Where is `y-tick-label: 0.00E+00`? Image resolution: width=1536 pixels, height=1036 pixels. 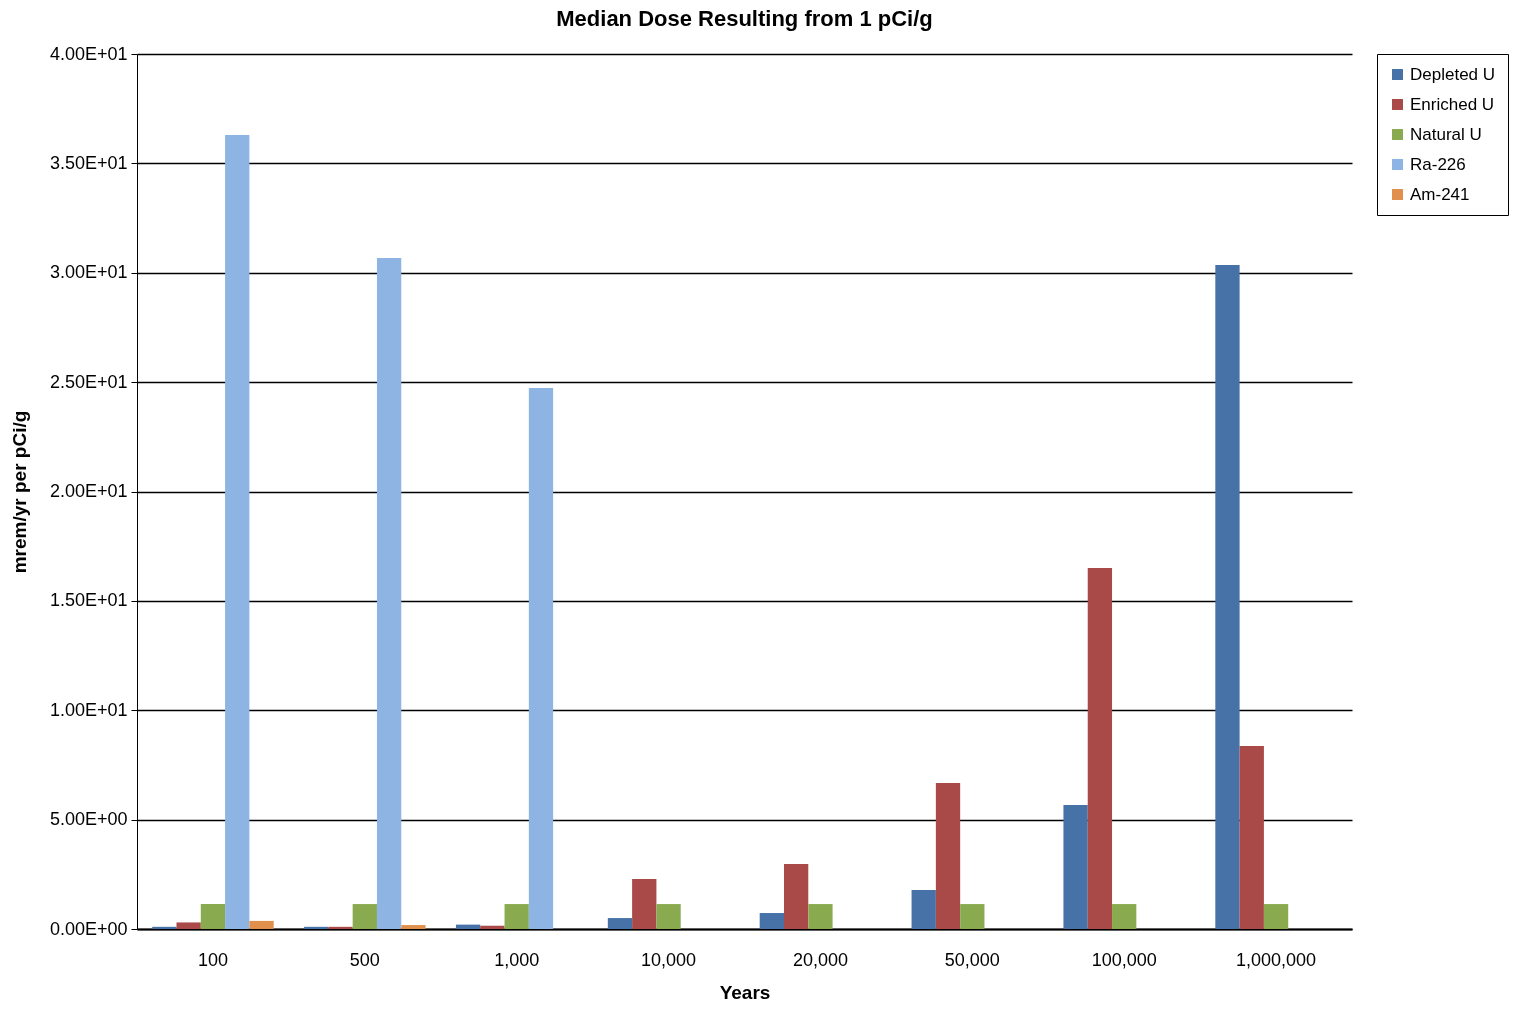 y-tick-label: 0.00E+00 is located at coordinates (88, 928).